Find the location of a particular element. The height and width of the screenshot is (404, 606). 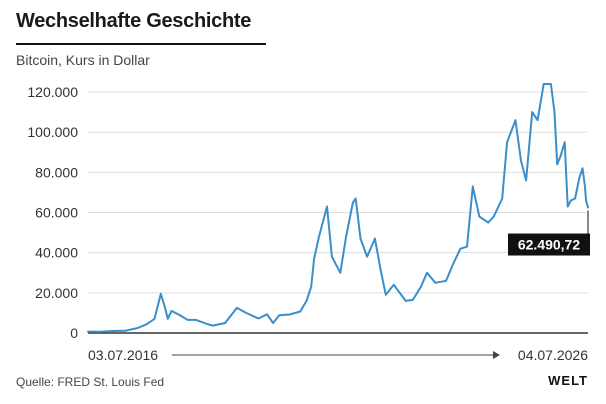

timeline-arrow-head-icon is located at coordinates (496, 355).